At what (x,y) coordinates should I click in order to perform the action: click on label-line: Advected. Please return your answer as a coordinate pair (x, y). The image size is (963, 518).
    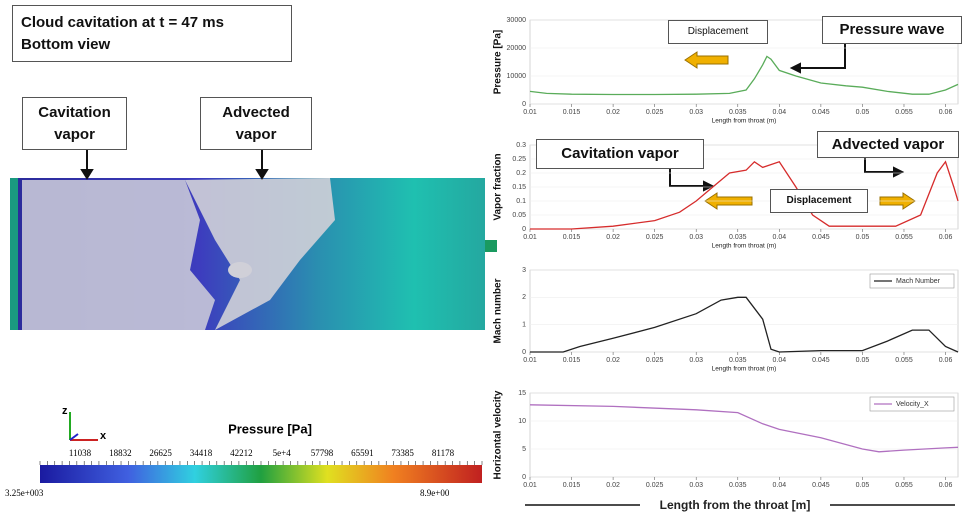
    Looking at the image, I should click on (256, 112).